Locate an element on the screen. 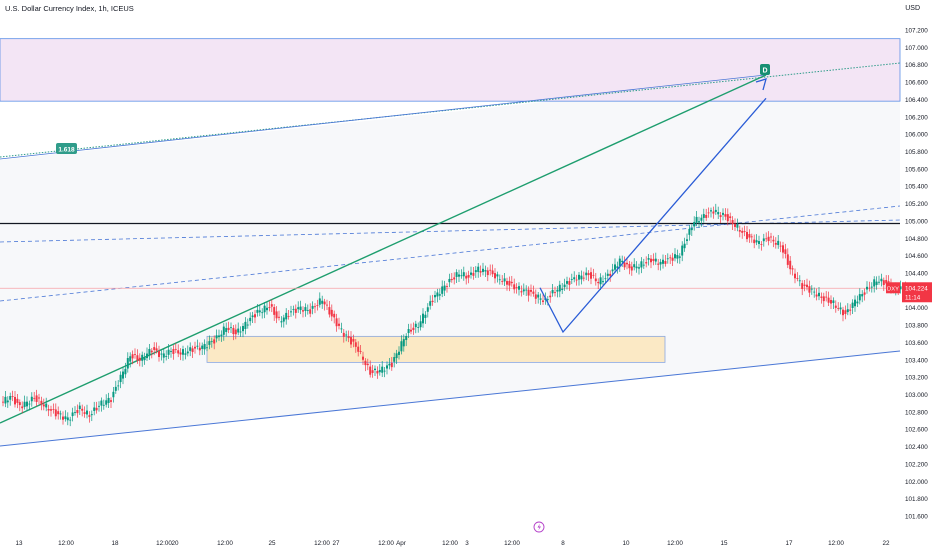 The height and width of the screenshot is (555, 932). y-tick-label: 106.200 is located at coordinates (916, 117).